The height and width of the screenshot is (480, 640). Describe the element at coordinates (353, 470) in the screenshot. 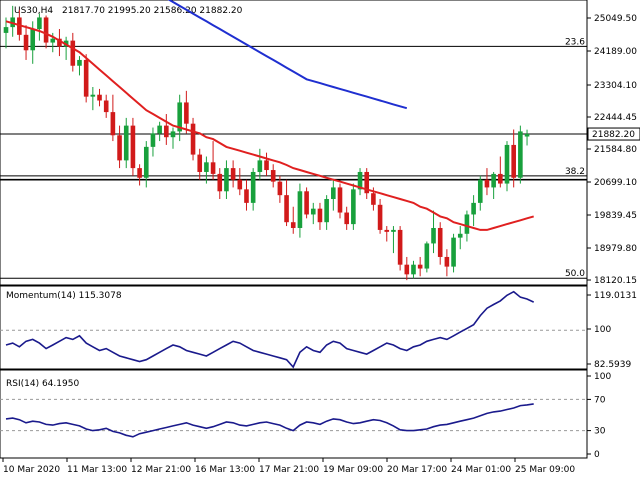

I see `time-tick-label: 19 Mar 09:00` at that location.